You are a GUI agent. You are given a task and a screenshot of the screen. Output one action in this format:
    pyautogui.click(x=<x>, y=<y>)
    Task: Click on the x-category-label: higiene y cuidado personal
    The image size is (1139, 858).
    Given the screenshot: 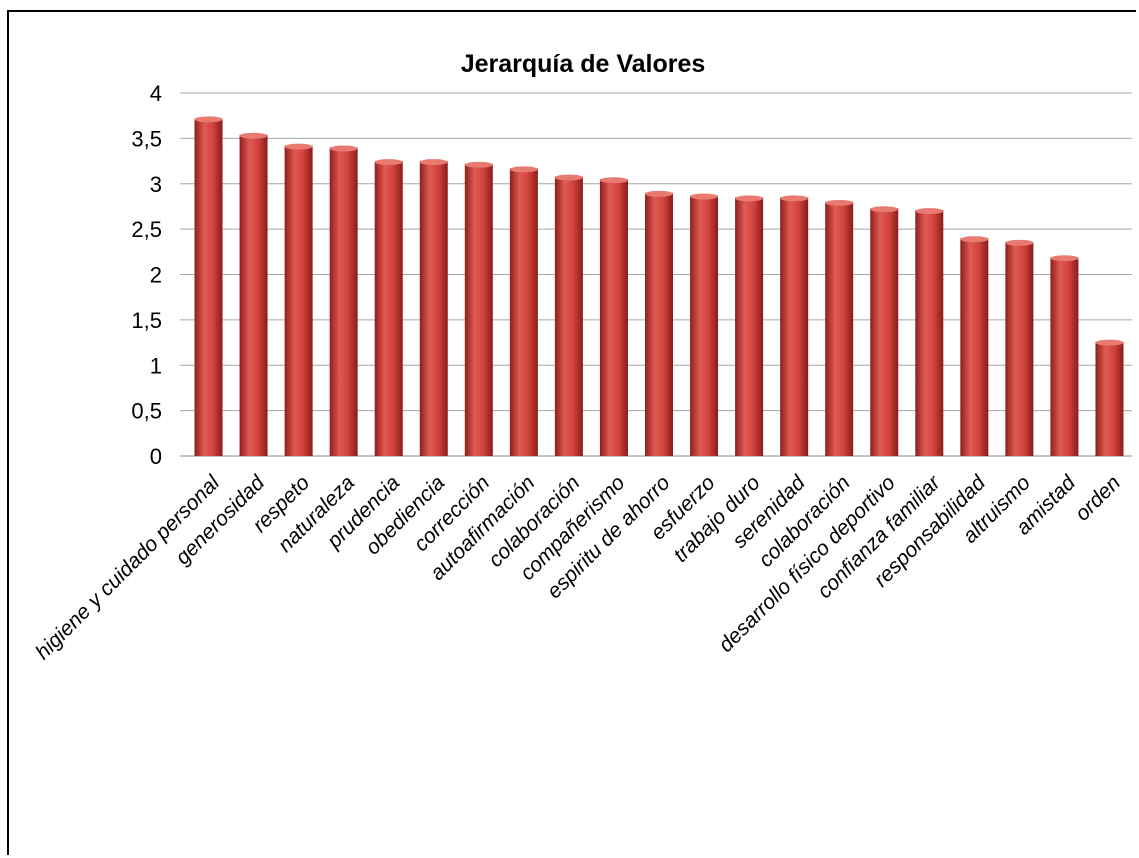 What is the action you would take?
    pyautogui.click(x=128, y=567)
    